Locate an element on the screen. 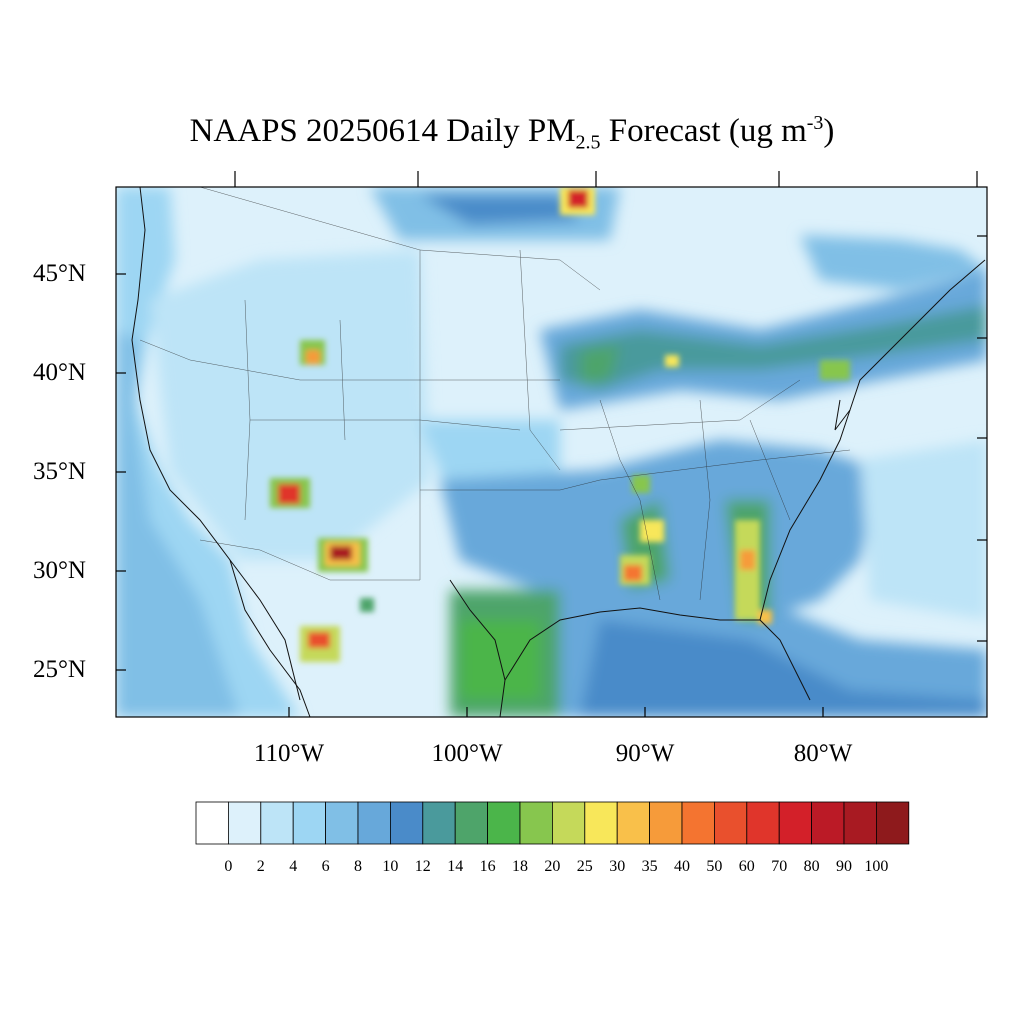  colorbar-label: 10 is located at coordinates (390, 866).